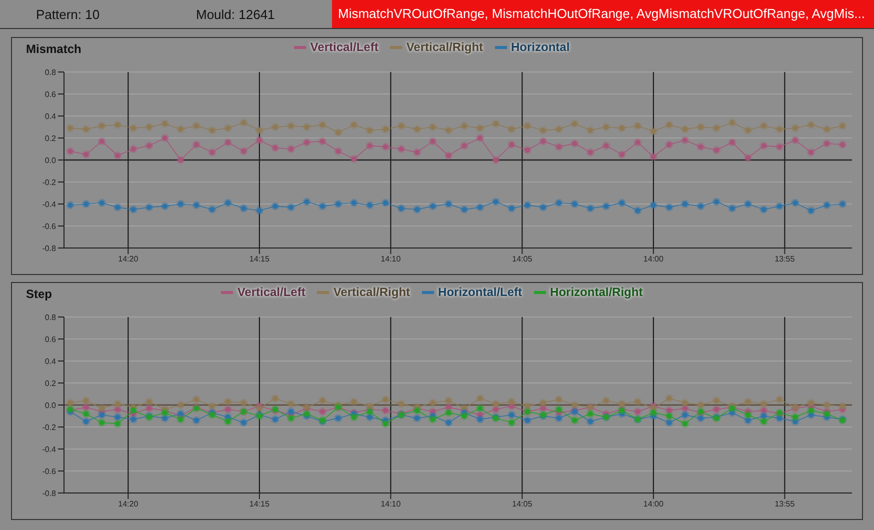 This screenshot has width=874, height=530. I want to click on legend-label: Horizontal/Left, so click(480, 292).